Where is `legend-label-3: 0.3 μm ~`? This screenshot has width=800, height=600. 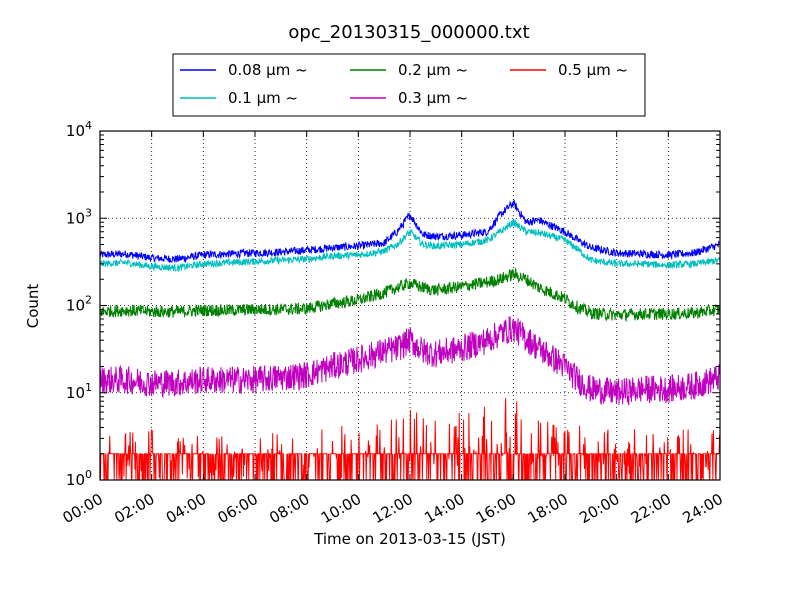 legend-label-3: 0.3 μm ~ is located at coordinates (433, 98).